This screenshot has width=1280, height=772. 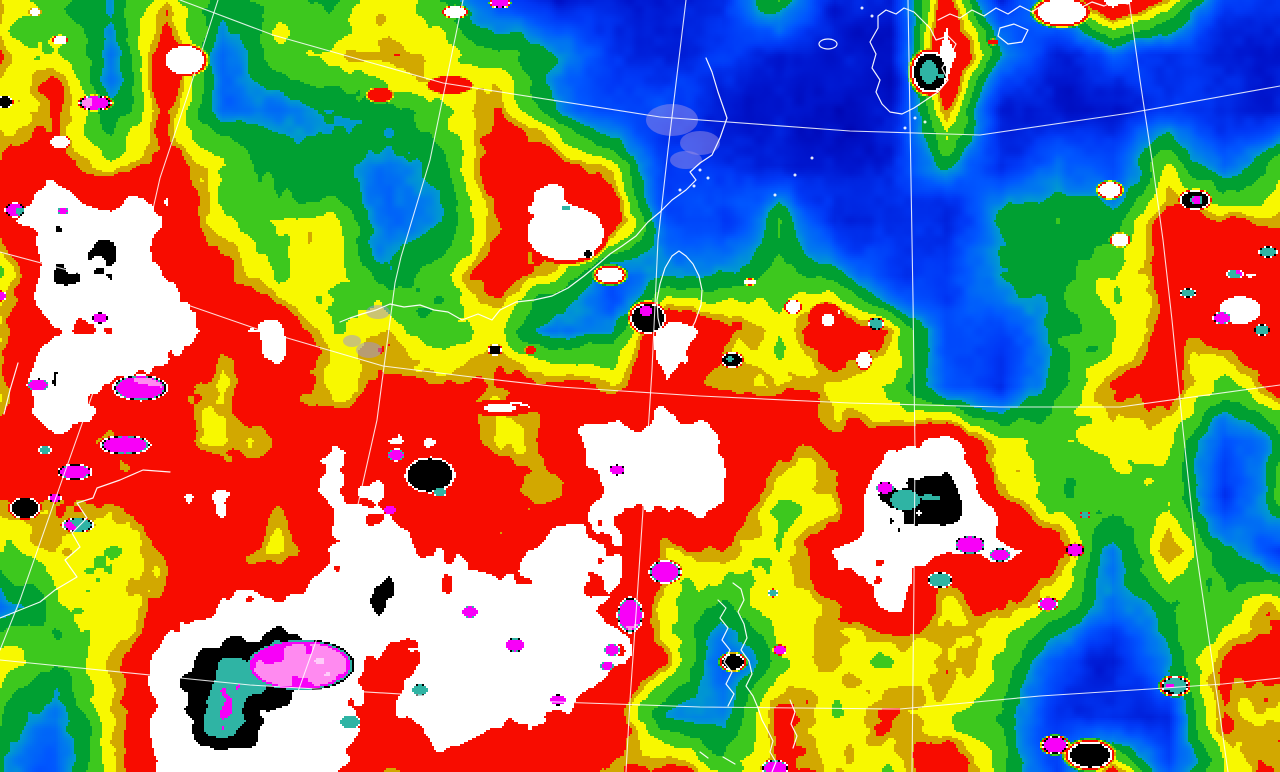 What do you see at coordinates (793, 724) in the screenshot?
I see `coastline-luzon-east-coast` at bounding box center [793, 724].